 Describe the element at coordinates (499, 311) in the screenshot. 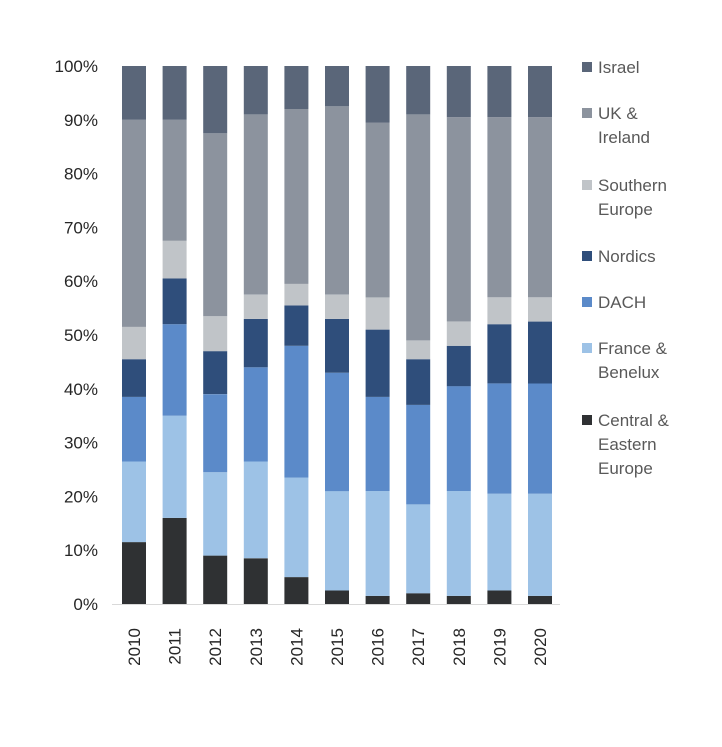

I see `bar-segment-2019-s4` at that location.